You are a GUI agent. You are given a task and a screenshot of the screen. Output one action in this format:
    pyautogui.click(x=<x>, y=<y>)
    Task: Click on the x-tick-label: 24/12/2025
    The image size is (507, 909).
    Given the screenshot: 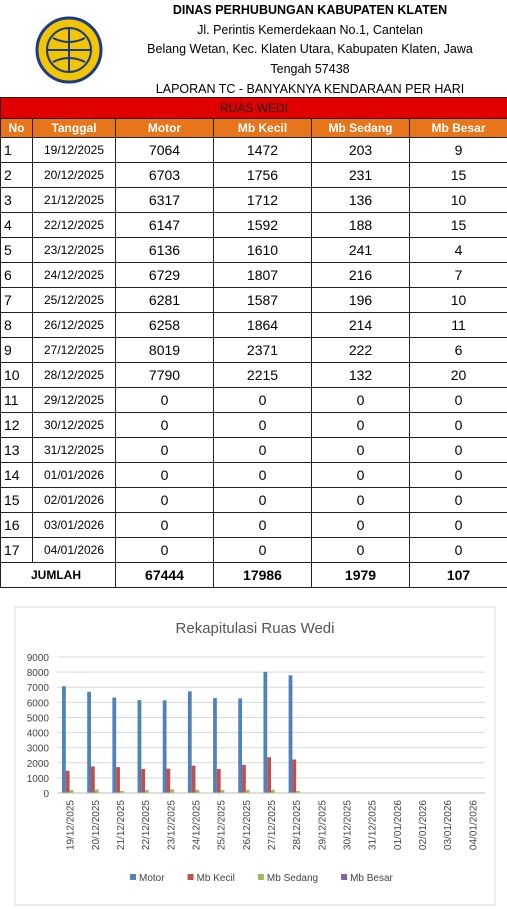 What is the action you would take?
    pyautogui.click(x=196, y=825)
    